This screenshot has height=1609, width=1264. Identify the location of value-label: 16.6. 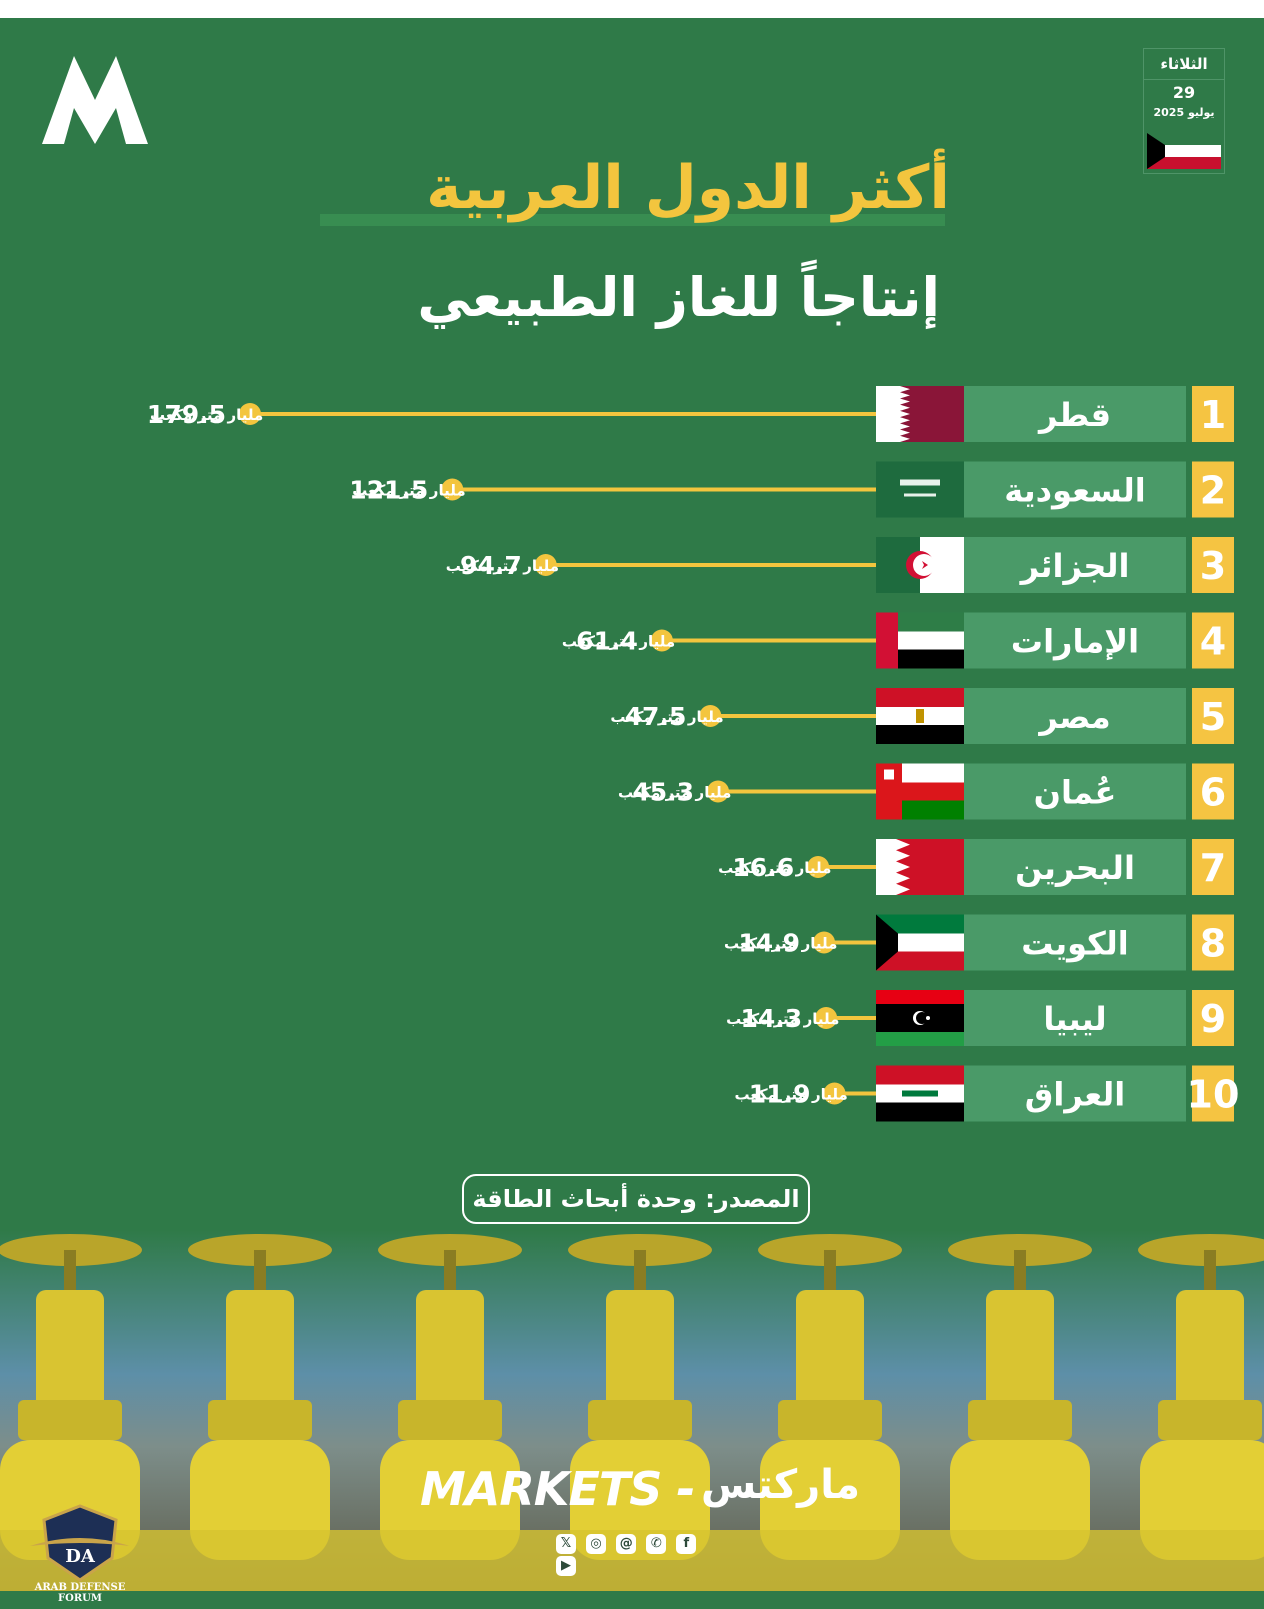
(763, 867).